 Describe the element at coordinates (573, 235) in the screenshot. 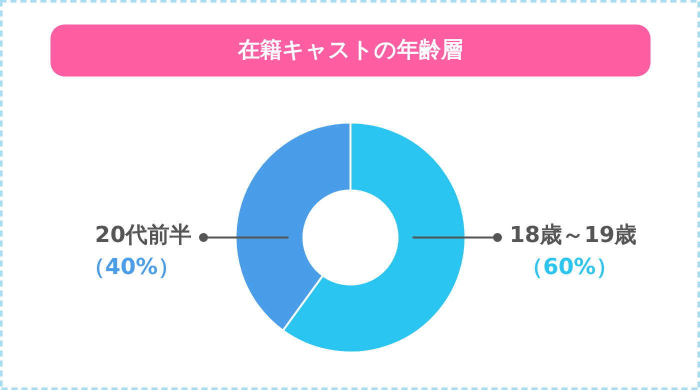

I see `slice-label: 18歳～19歳` at that location.